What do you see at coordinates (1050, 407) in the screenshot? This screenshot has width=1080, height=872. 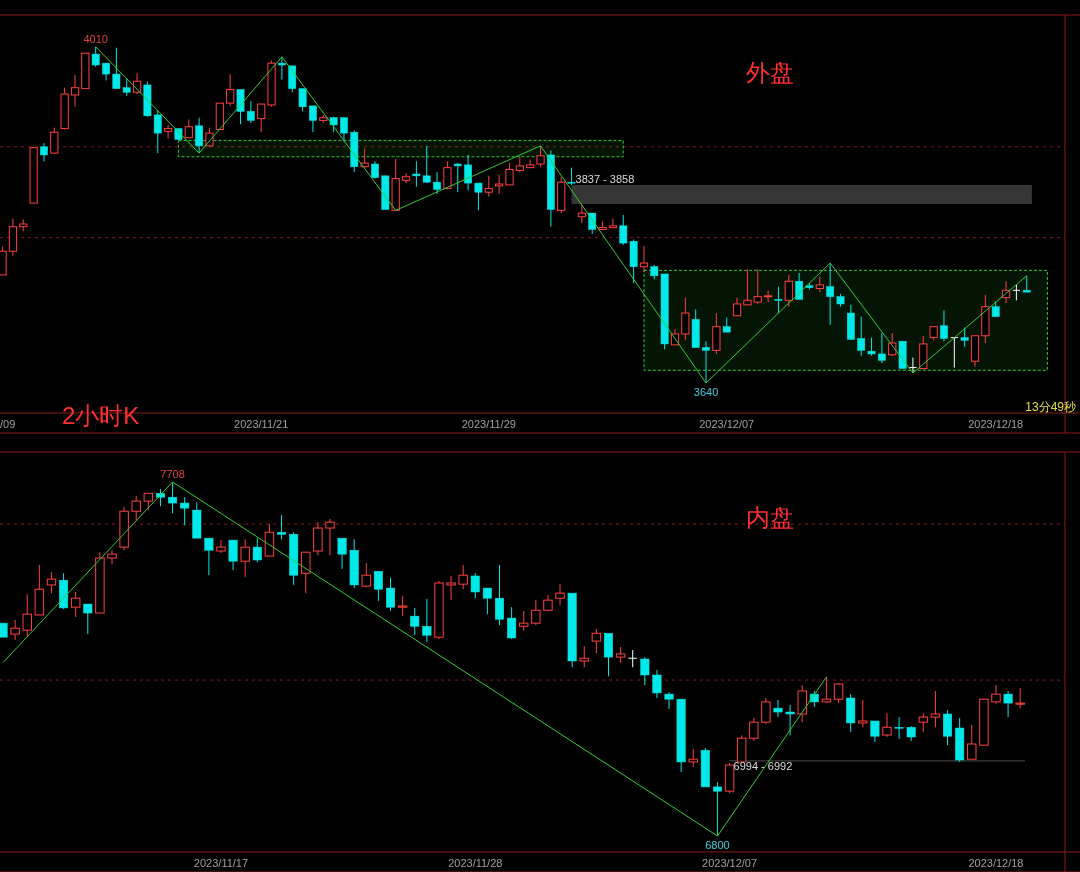 I see `annotation: 13分49秒` at bounding box center [1050, 407].